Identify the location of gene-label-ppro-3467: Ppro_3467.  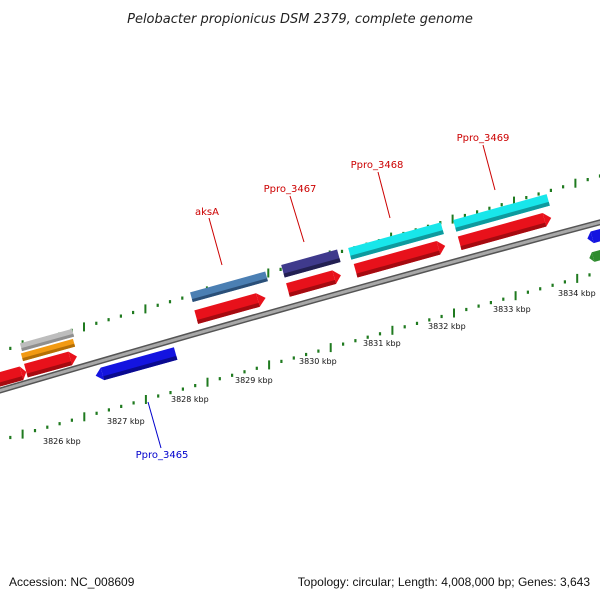
(290, 189).